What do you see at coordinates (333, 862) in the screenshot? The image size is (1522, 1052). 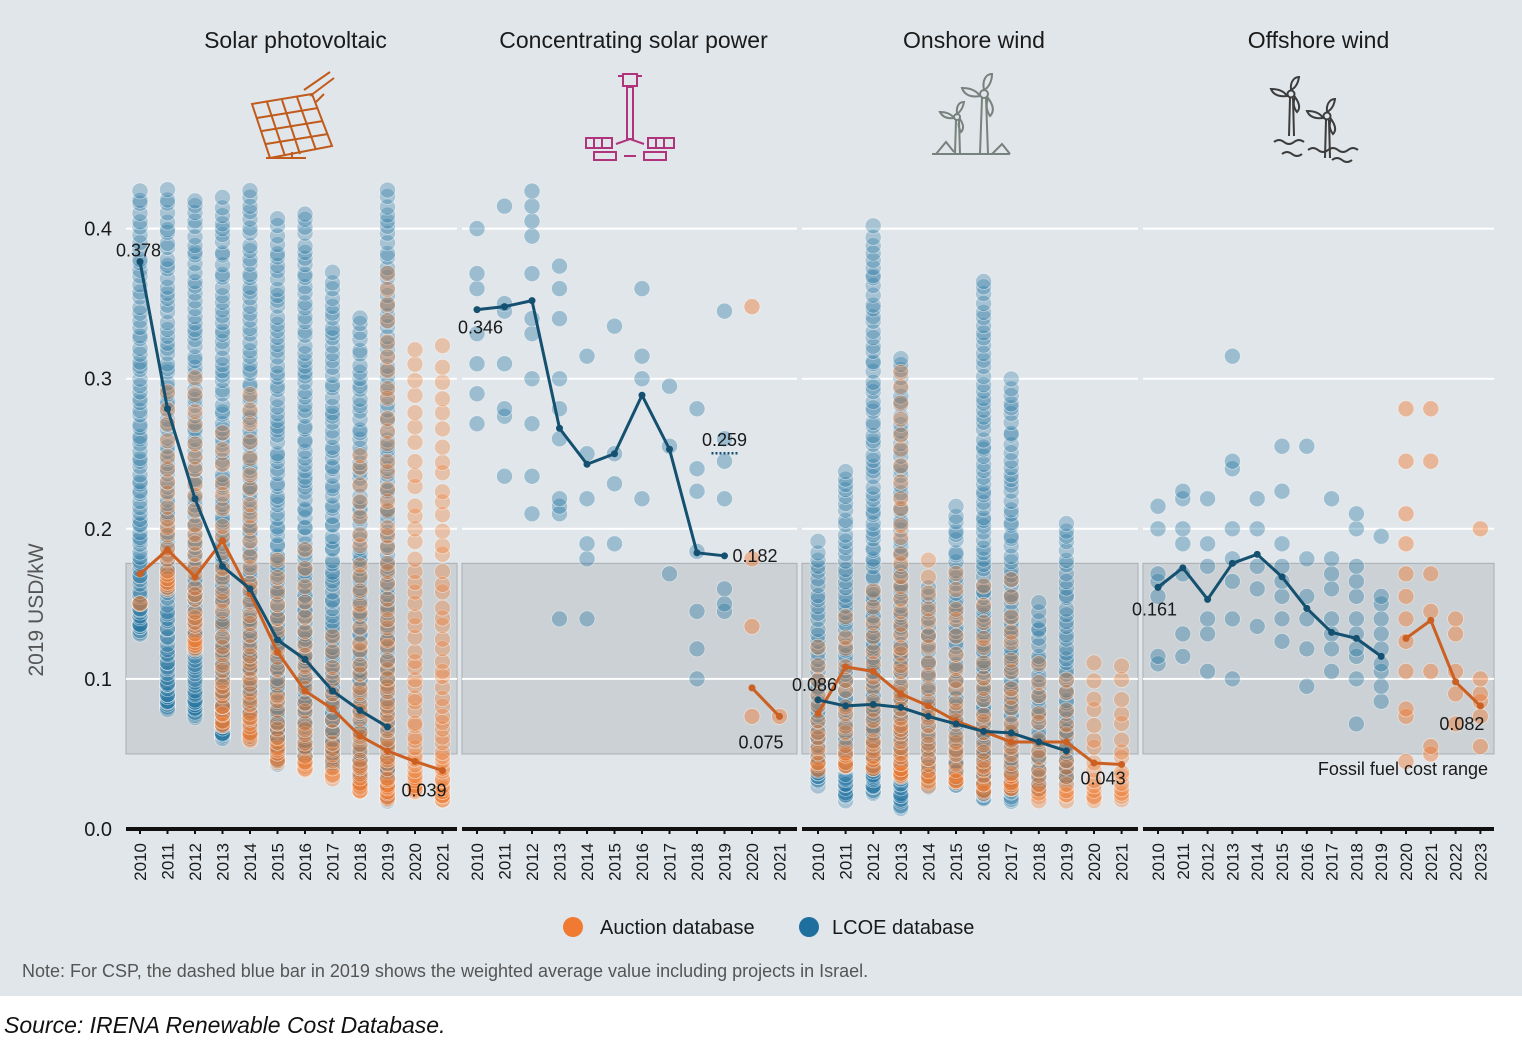 I see `year-tick-label: 2017` at bounding box center [333, 862].